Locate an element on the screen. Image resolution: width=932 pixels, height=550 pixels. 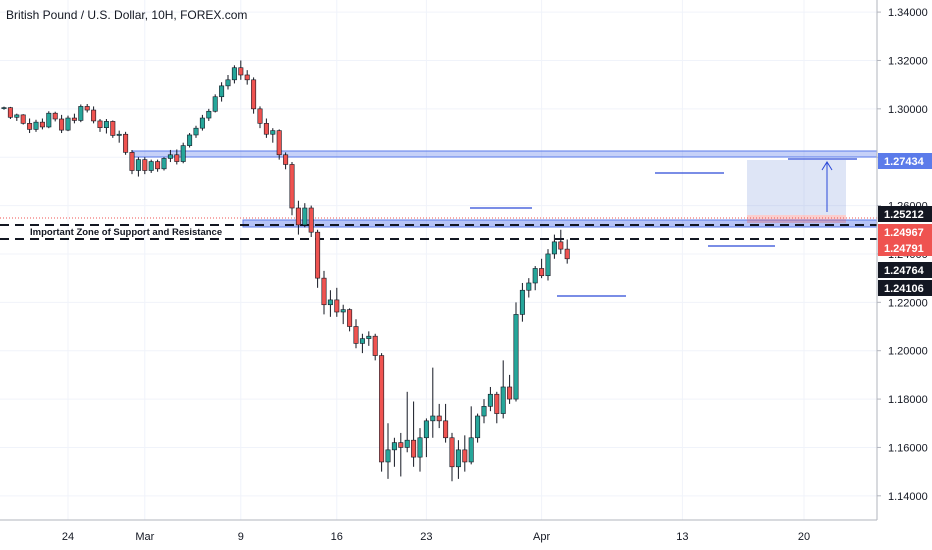
price-tag-label: 1.25212 is located at coordinates (904, 215).